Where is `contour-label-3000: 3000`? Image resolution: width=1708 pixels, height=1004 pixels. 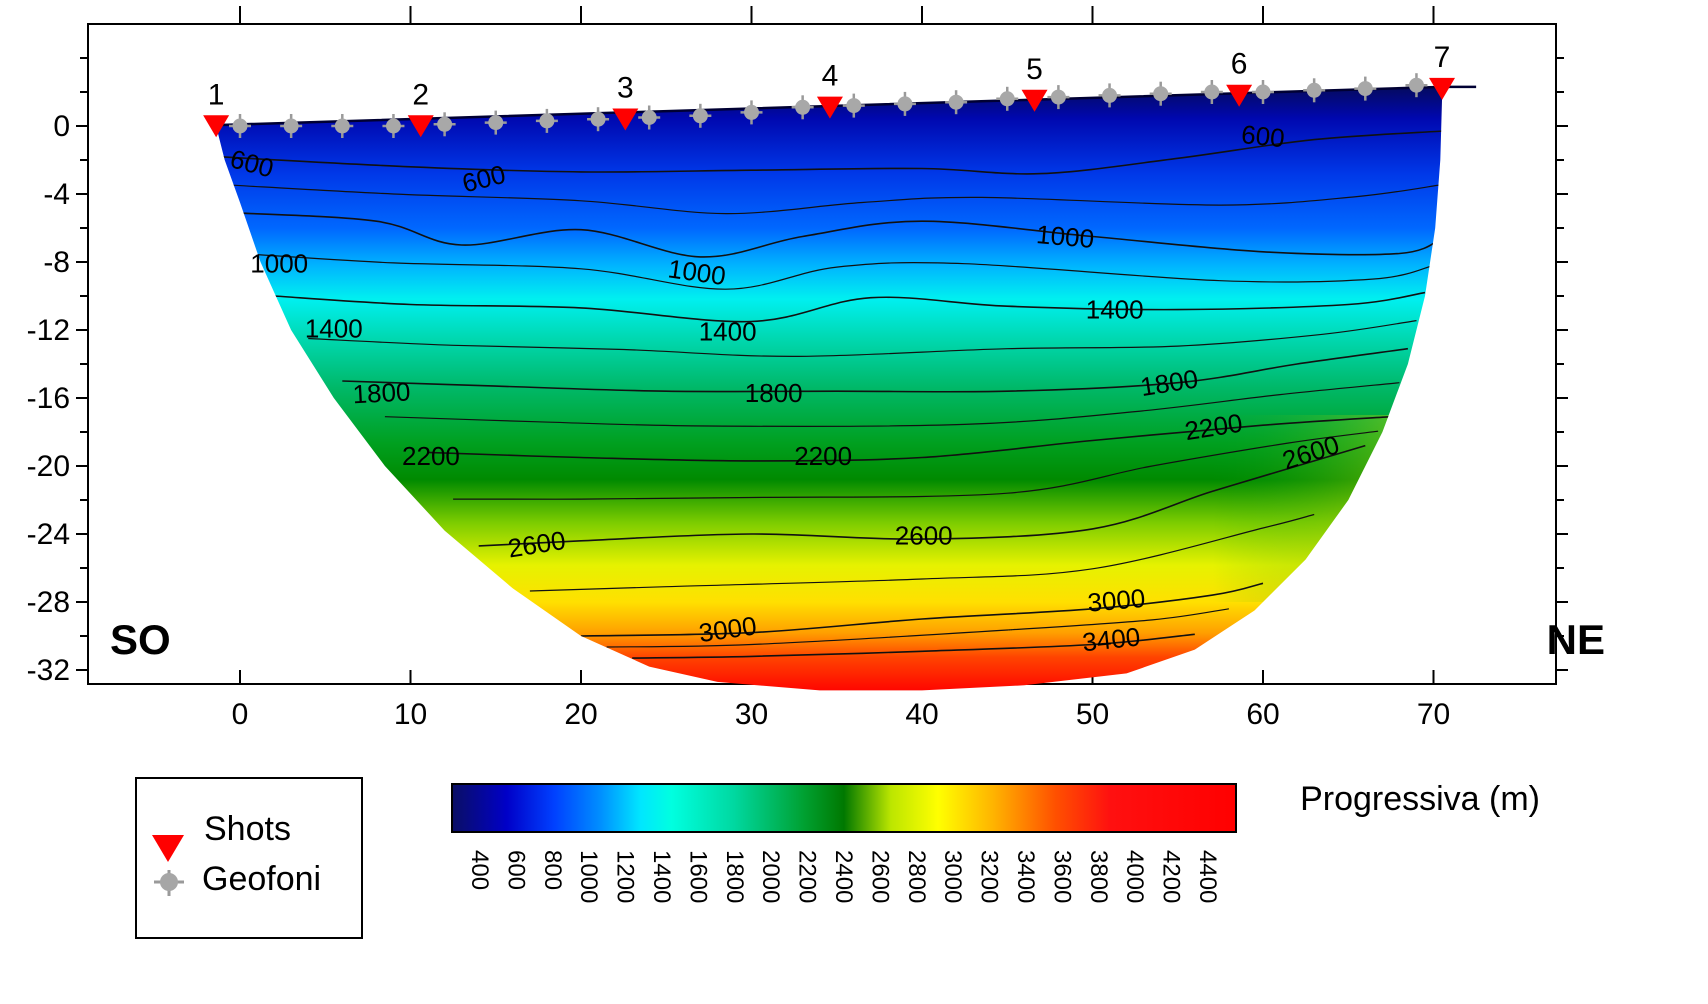 contour-label-3000: 3000 is located at coordinates (1116, 600).